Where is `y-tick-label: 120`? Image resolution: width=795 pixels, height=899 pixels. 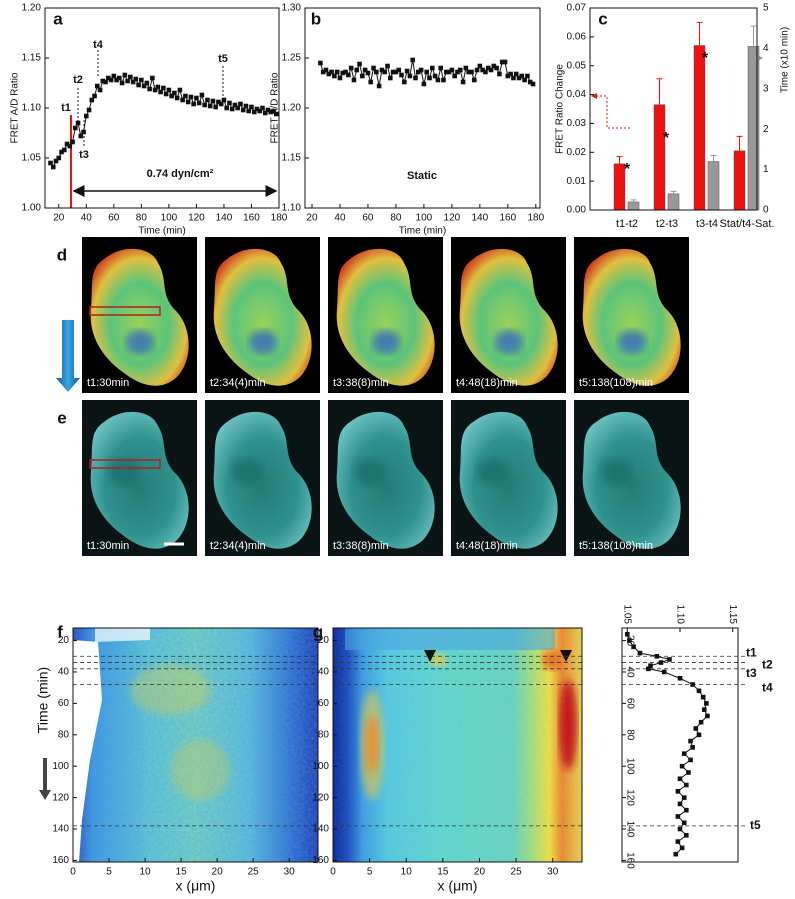
y-tick-label: 120 is located at coordinates (60, 797).